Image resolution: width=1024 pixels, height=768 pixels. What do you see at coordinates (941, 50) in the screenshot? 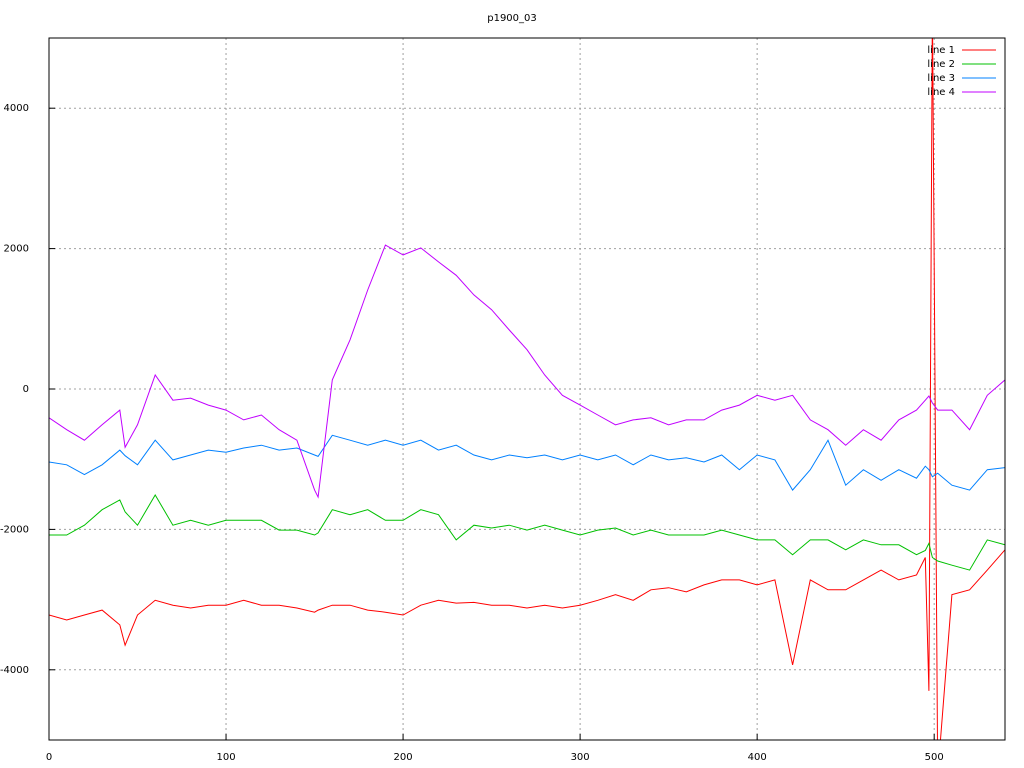
I see `legend-label: line 1` at bounding box center [941, 50].